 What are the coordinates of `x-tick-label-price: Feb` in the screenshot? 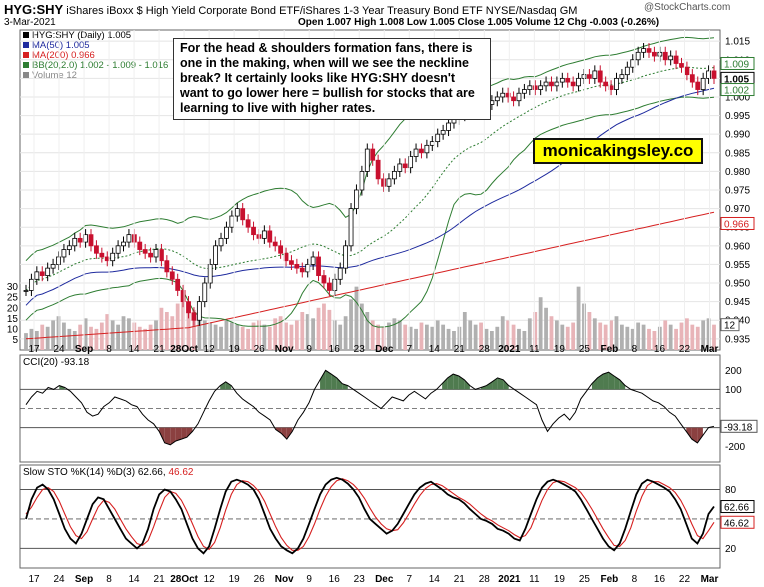 It's located at (610, 349).